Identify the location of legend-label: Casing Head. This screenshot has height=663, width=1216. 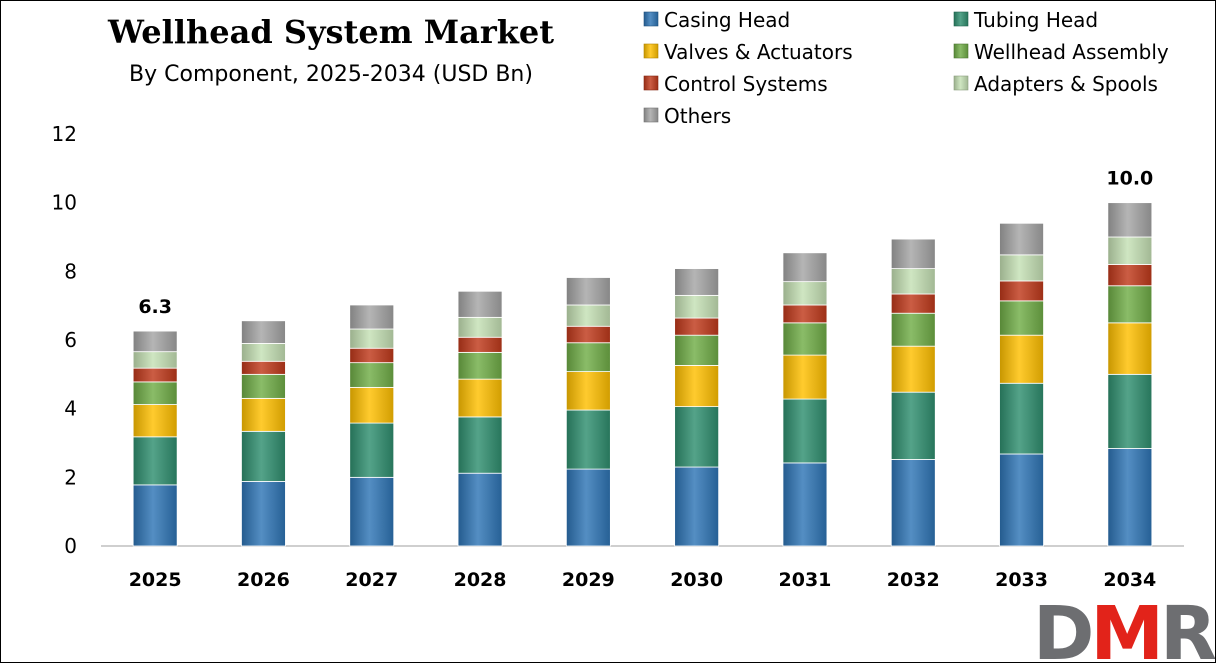
(727, 20).